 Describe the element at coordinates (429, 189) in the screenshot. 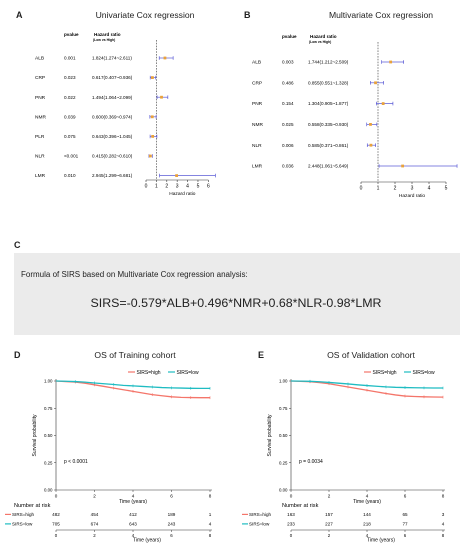

I see `x-tick-label: 4` at that location.